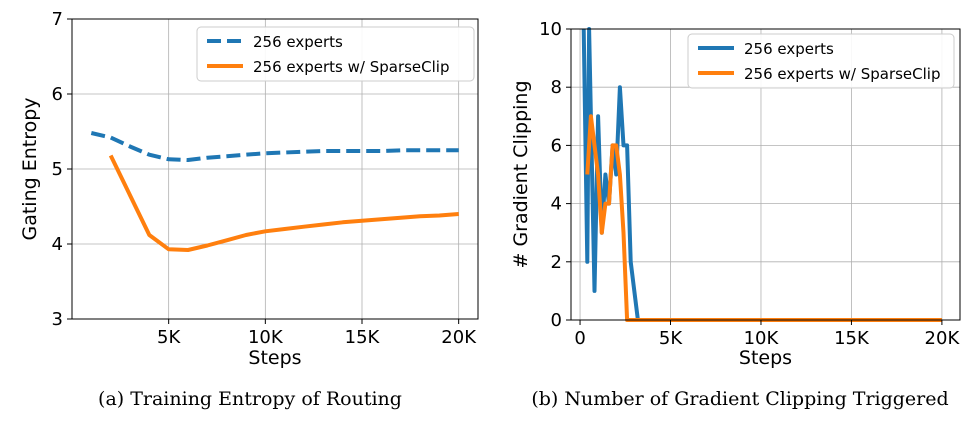  What do you see at coordinates (30, 168) in the screenshot?
I see `panel-a-y-axis-label: Gating Entropy` at bounding box center [30, 168].